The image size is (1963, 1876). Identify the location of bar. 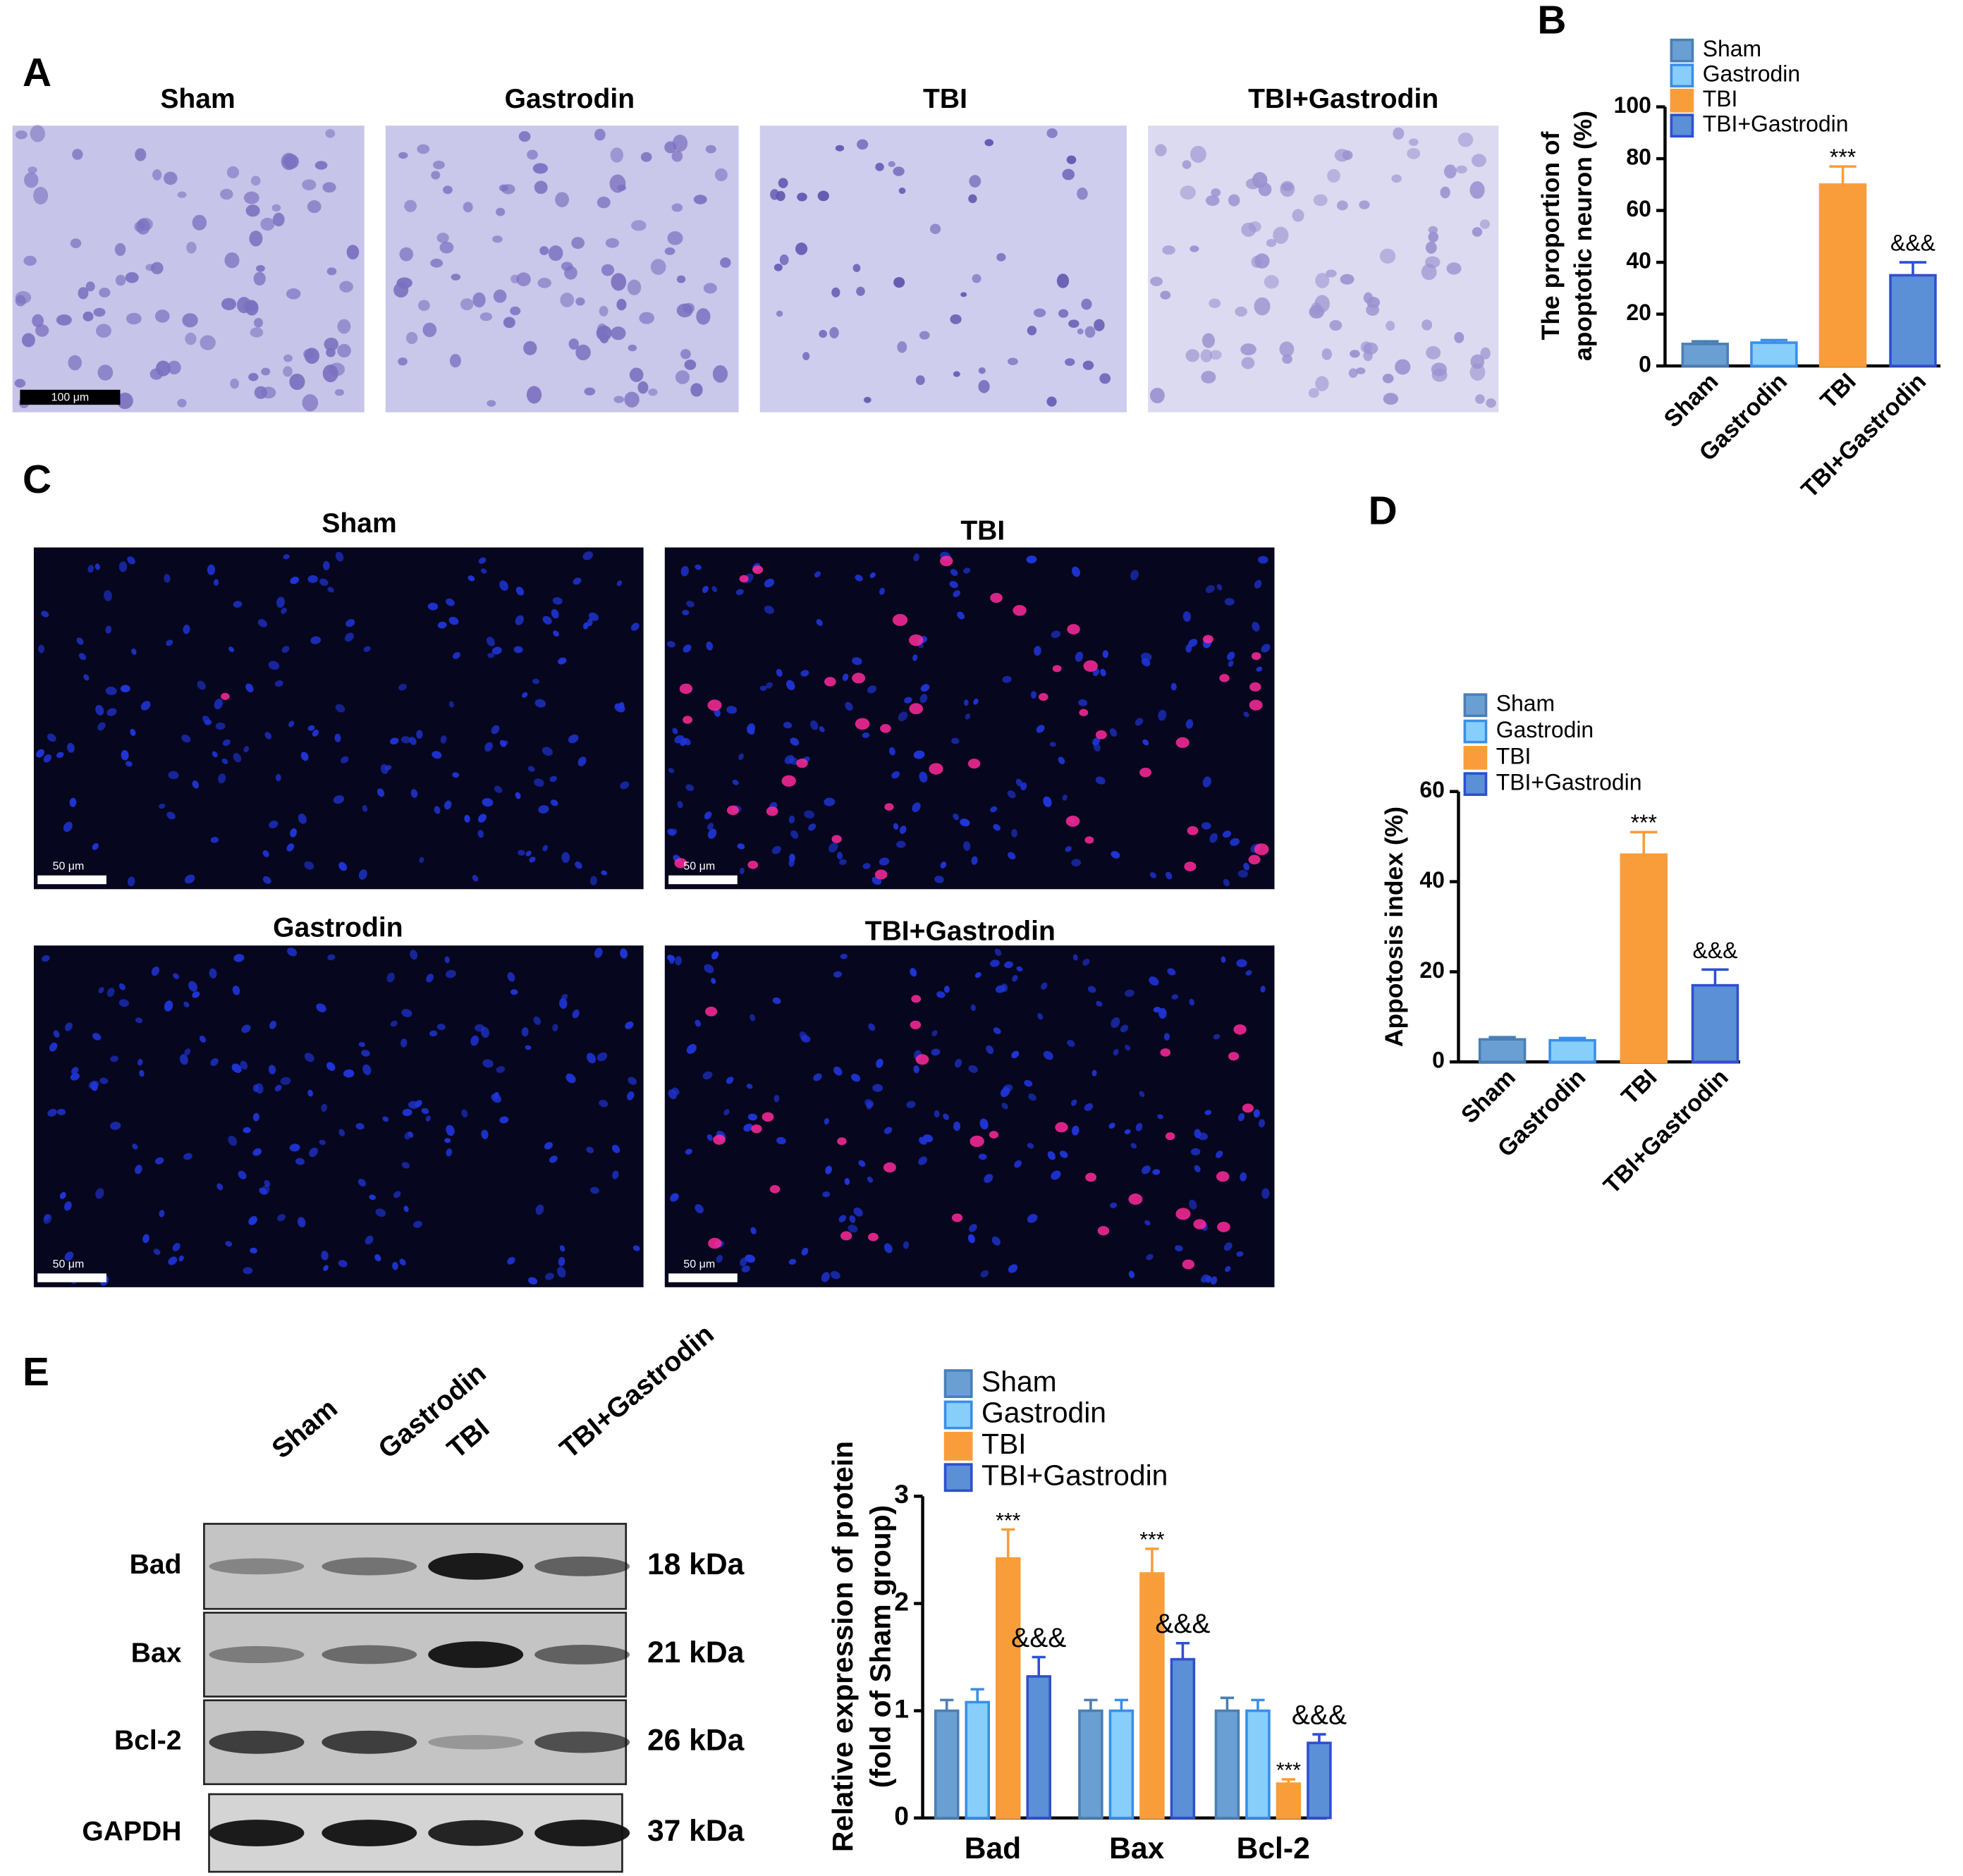
(947, 1764).